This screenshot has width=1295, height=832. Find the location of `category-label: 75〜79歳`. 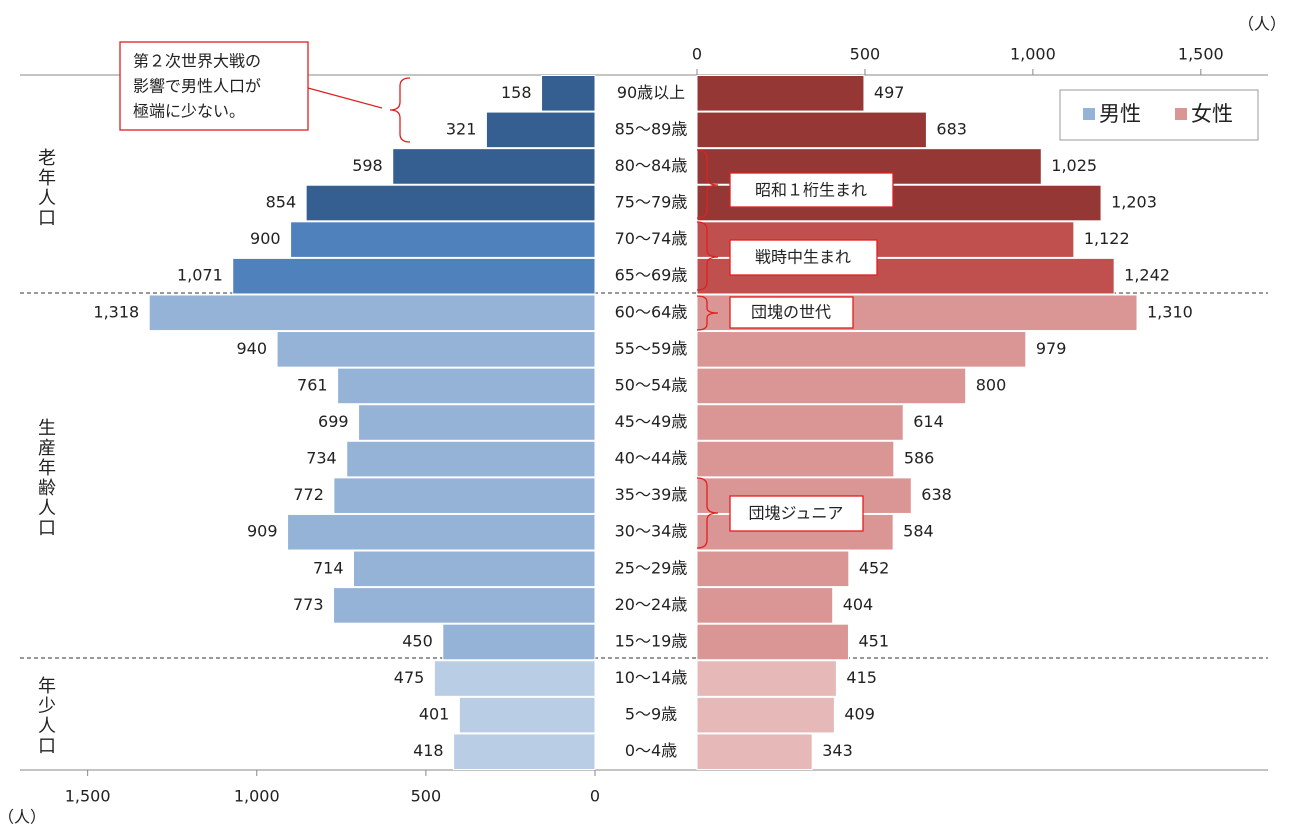

category-label: 75〜79歳 is located at coordinates (651, 202).